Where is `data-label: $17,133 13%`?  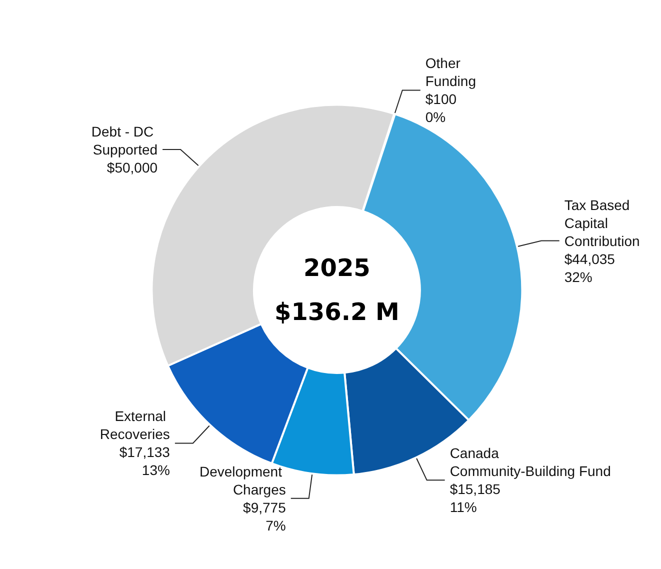
data-label: $17,133 13% is located at coordinates (144, 461).